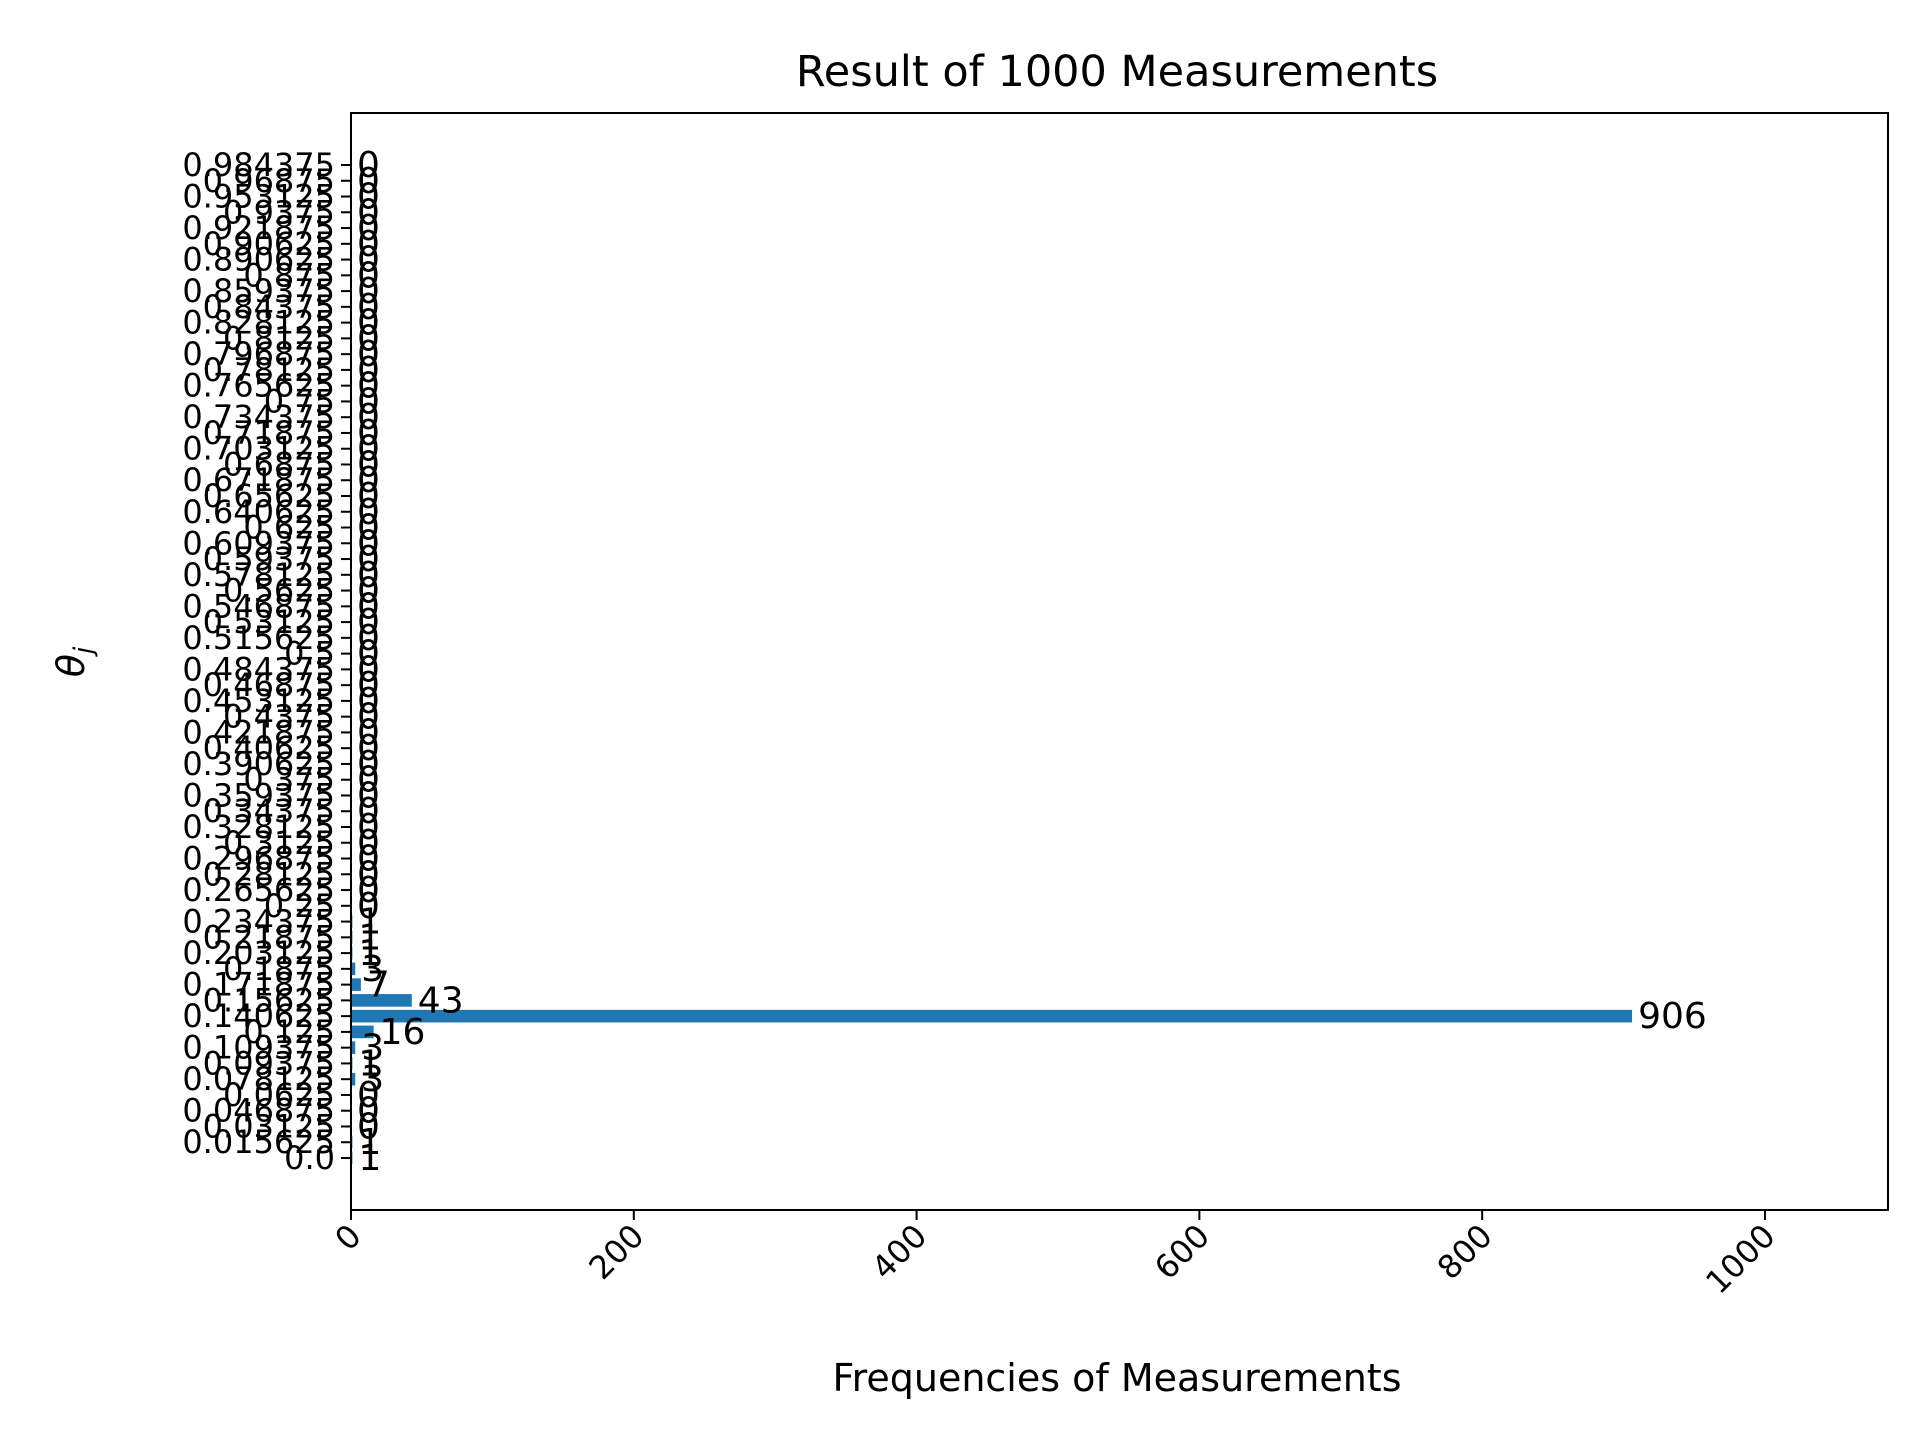 The width and height of the screenshot is (1920, 1440). I want to click on y-tick-label-44: 0.6875, so click(279, 464).